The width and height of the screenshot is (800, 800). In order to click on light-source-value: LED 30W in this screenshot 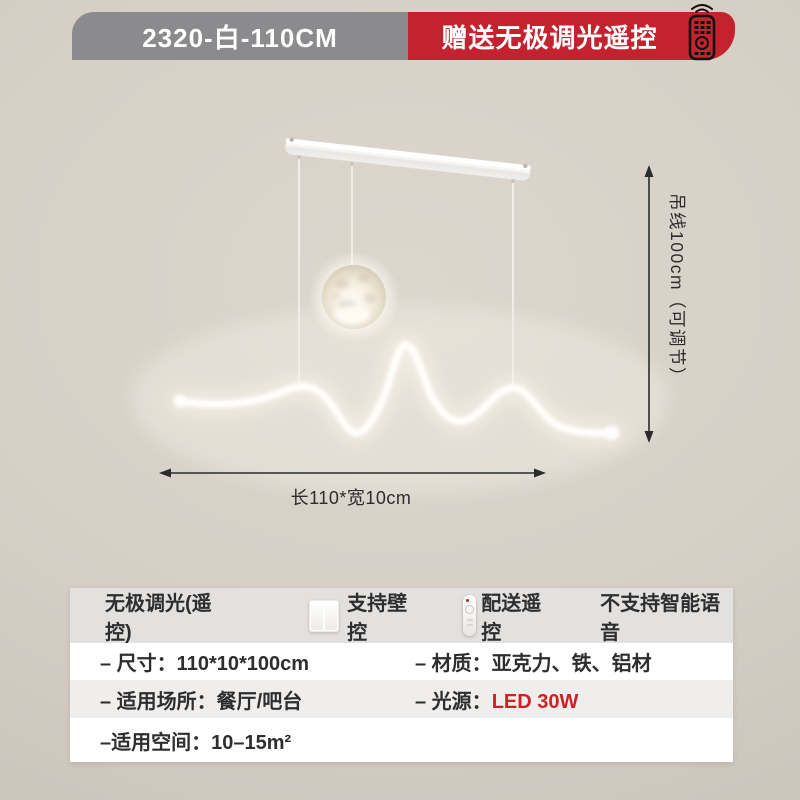, I will do `click(535, 701)`.